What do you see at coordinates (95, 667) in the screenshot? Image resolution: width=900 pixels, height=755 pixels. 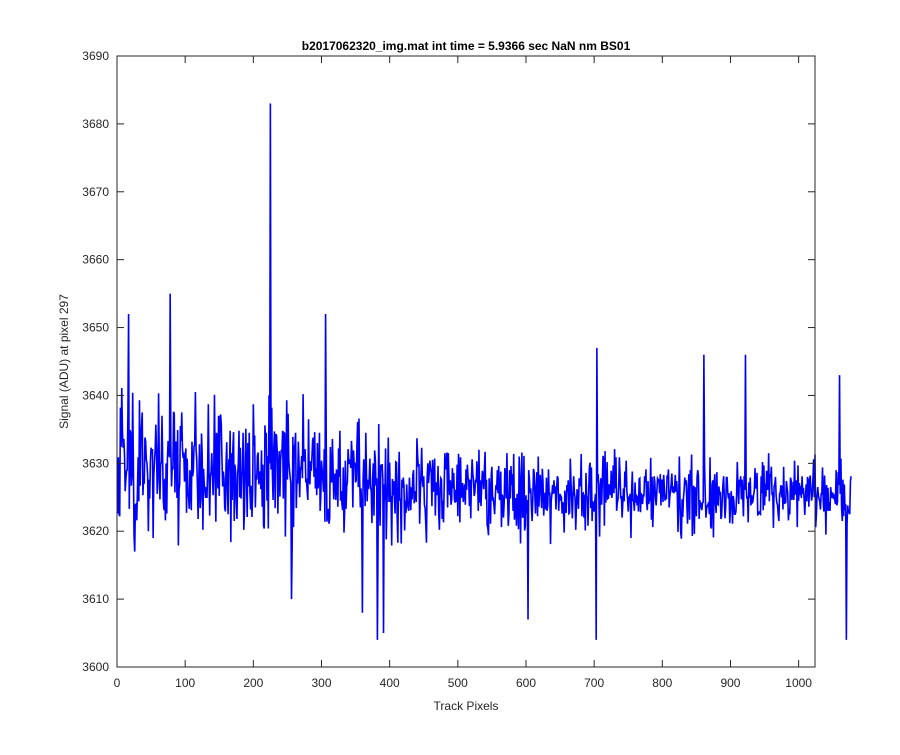 I see `y-tick-label: 3600` at bounding box center [95, 667].